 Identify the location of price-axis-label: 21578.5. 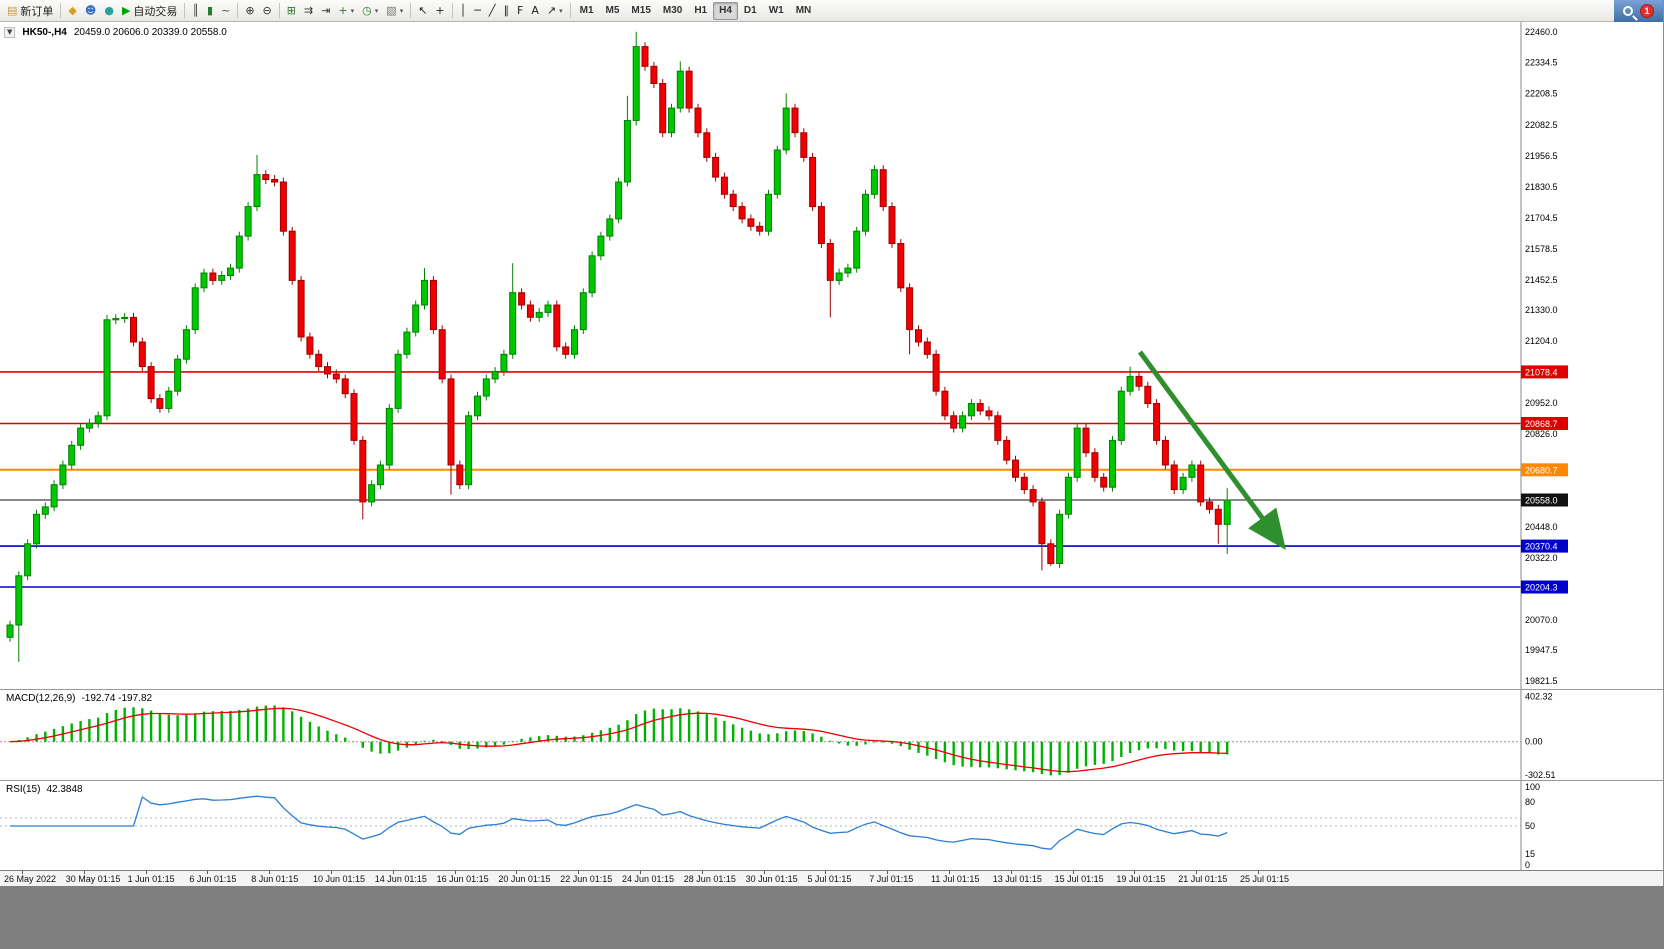
(1541, 249).